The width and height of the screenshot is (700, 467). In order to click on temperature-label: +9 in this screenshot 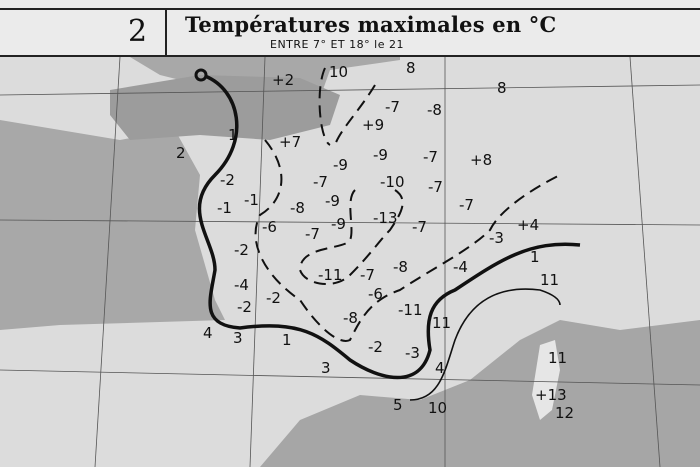, I will do `click(373, 125)`.